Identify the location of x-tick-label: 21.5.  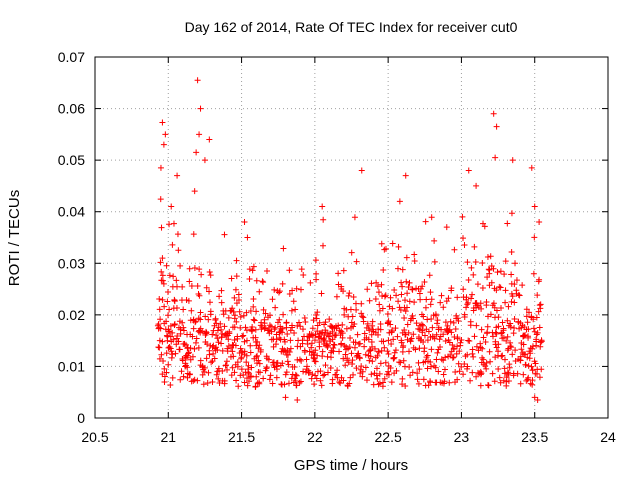
(241, 437).